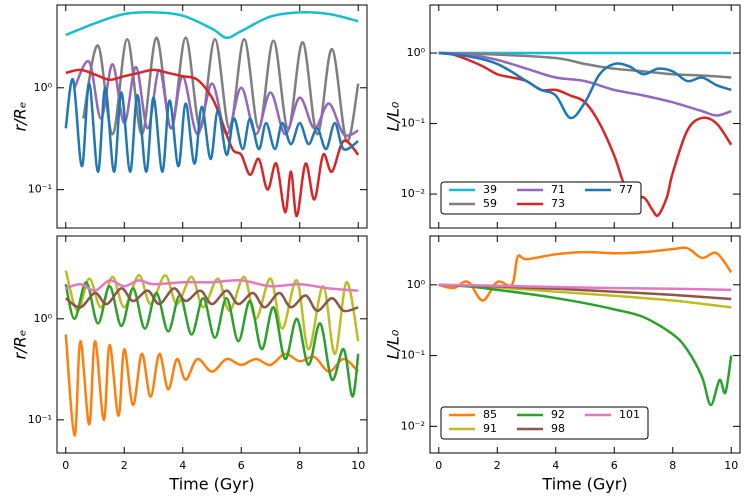 This screenshot has width=748, height=498. What do you see at coordinates (558, 189) in the screenshot?
I see `legend-label: 71` at bounding box center [558, 189].